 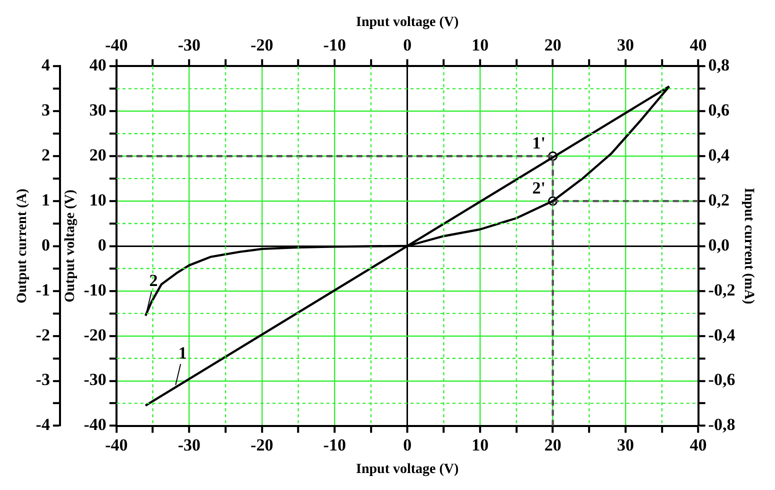 I want to click on x-tick-label: -20, so click(x=262, y=444).